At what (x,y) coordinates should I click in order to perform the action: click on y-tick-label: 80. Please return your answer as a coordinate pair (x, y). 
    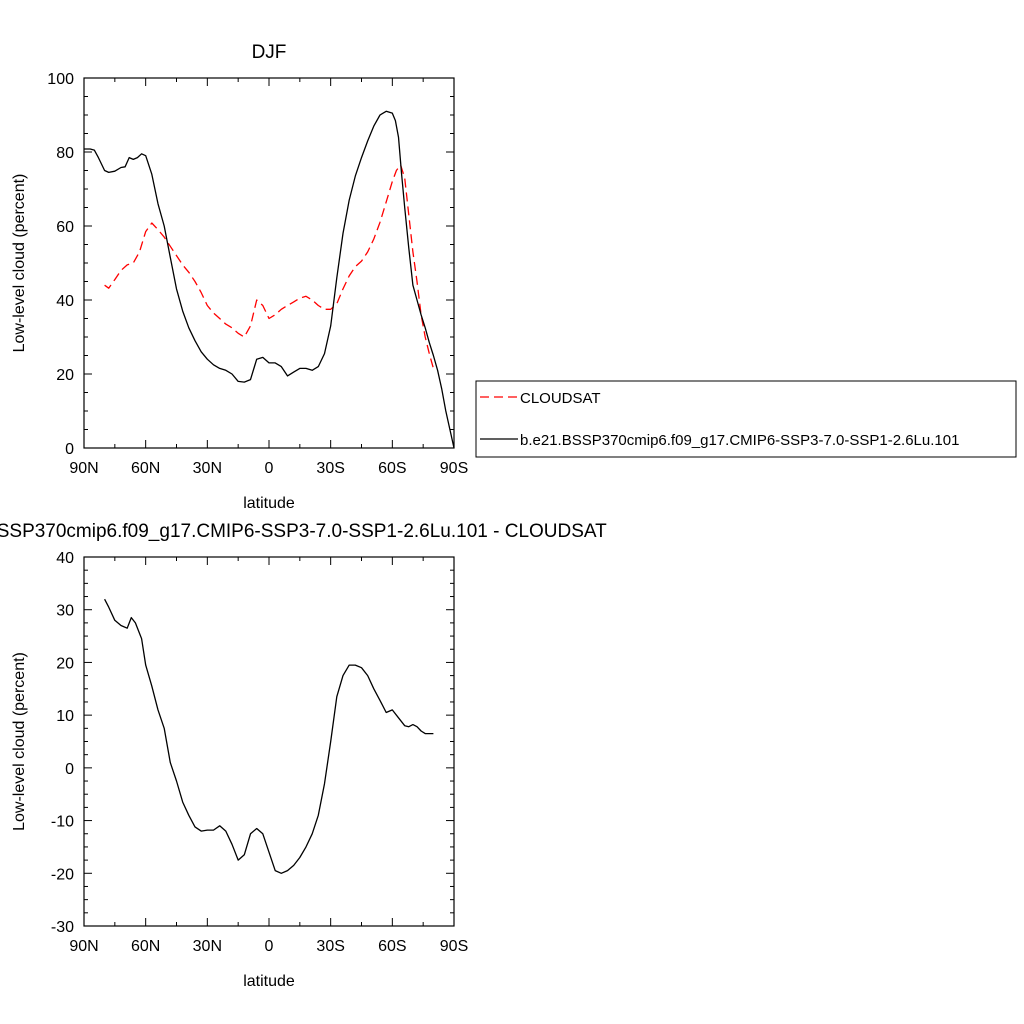
    Looking at the image, I should click on (65, 153).